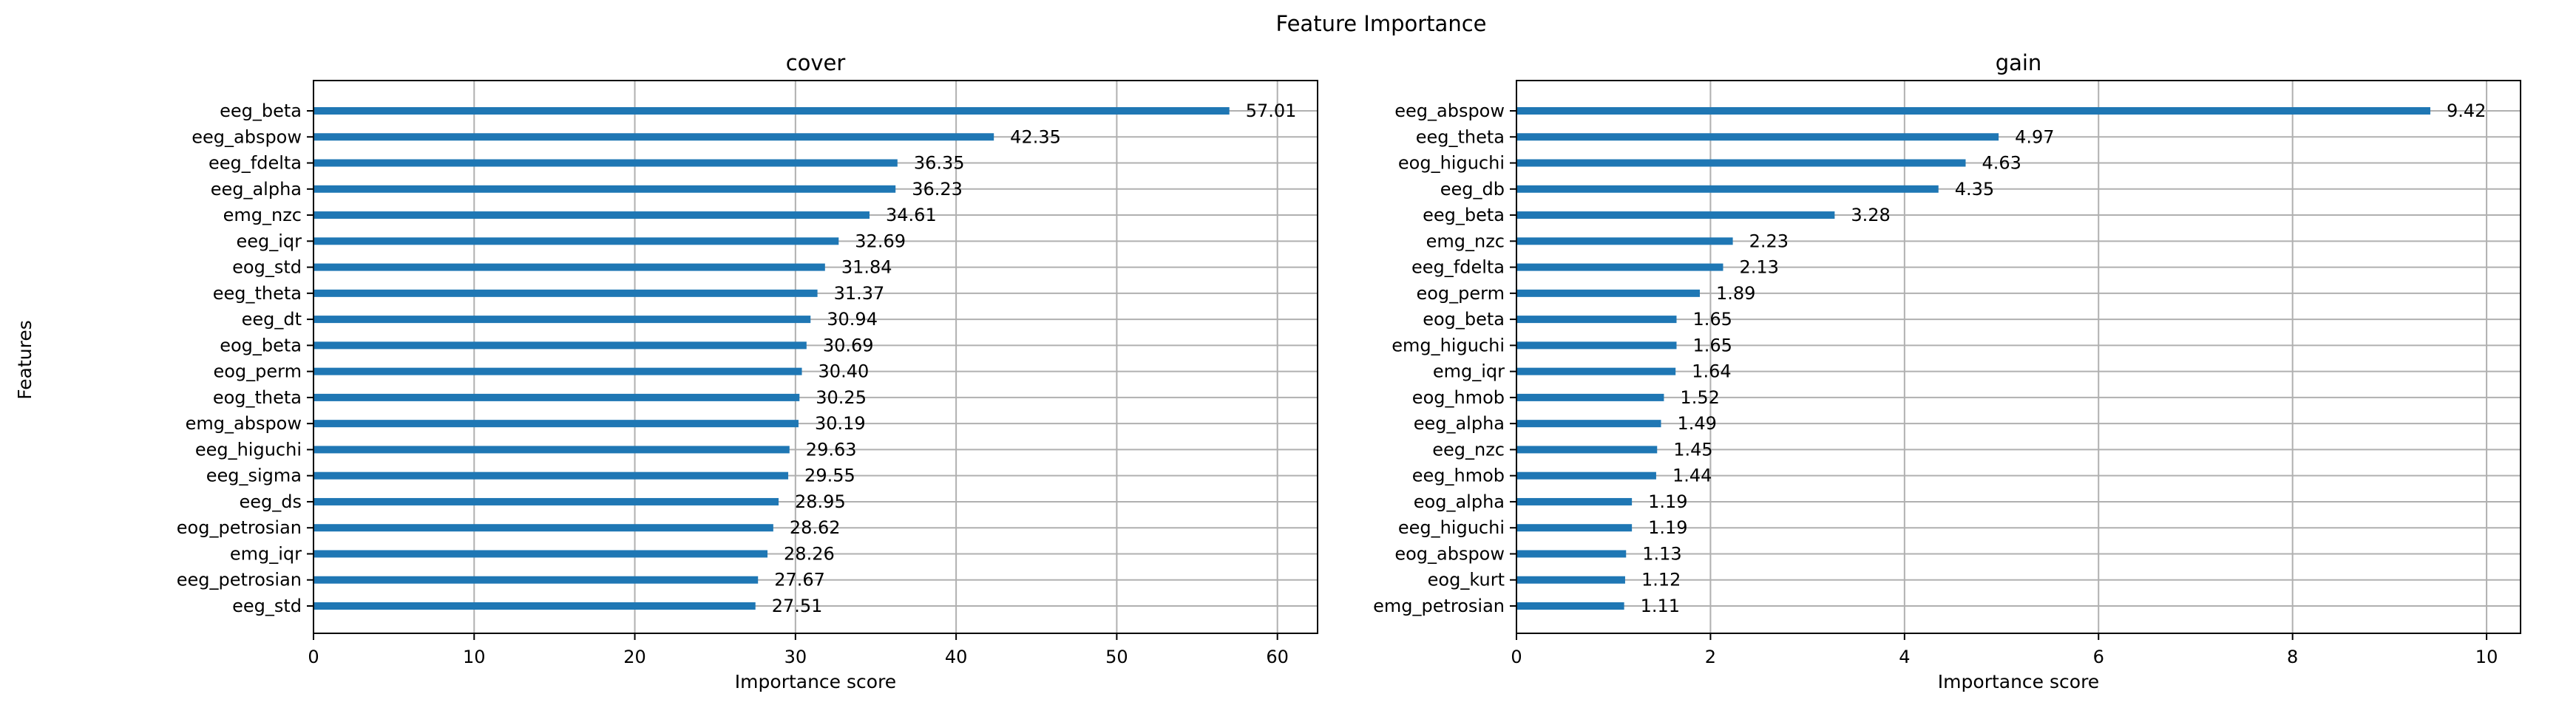 Image resolution: width=2576 pixels, height=705 pixels. I want to click on gain-bar-eog_kurt, so click(1570, 580).